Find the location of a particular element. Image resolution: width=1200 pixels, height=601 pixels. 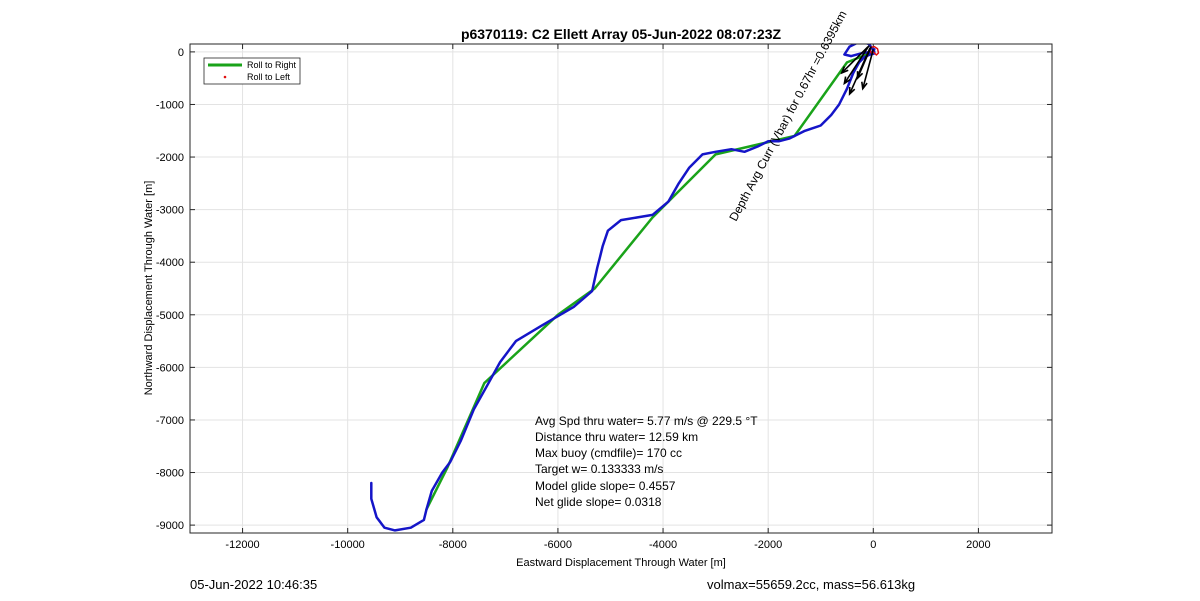

y-axis-label: Northward Displacement Through Water [m] is located at coordinates (149, 288).